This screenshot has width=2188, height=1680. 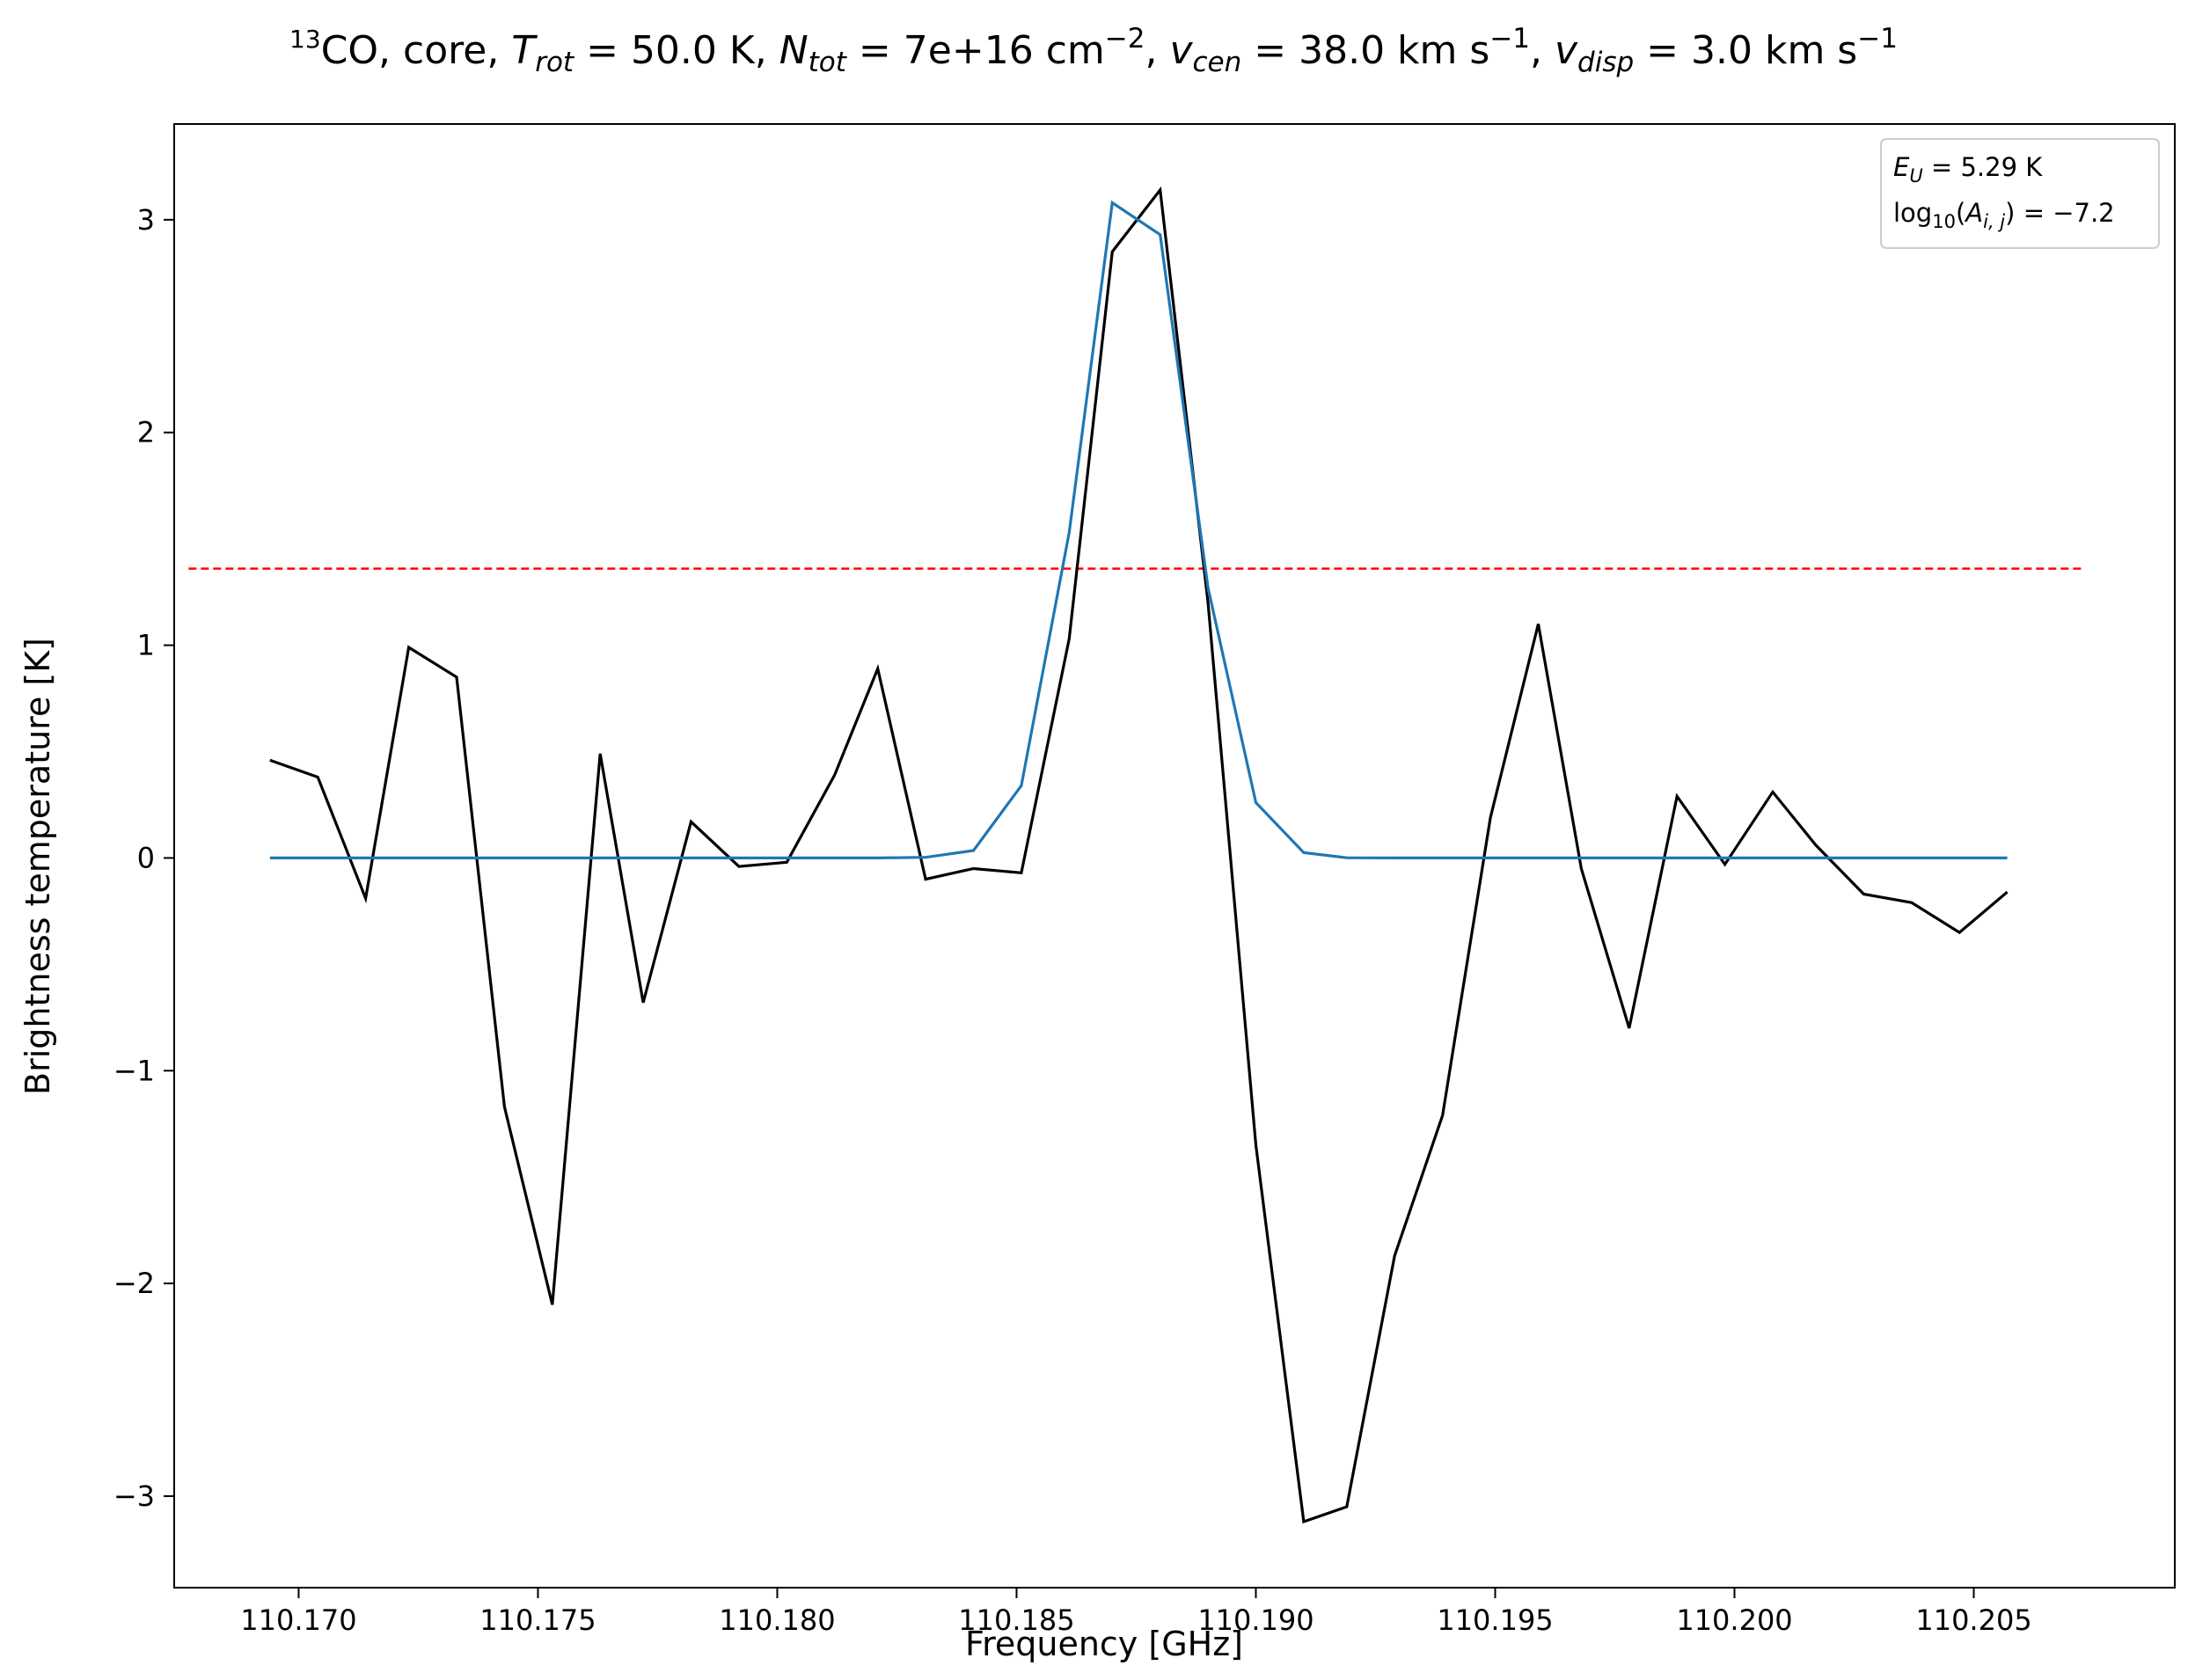 I want to click on x-tick-label: 110.195, so click(x=1495, y=1620).